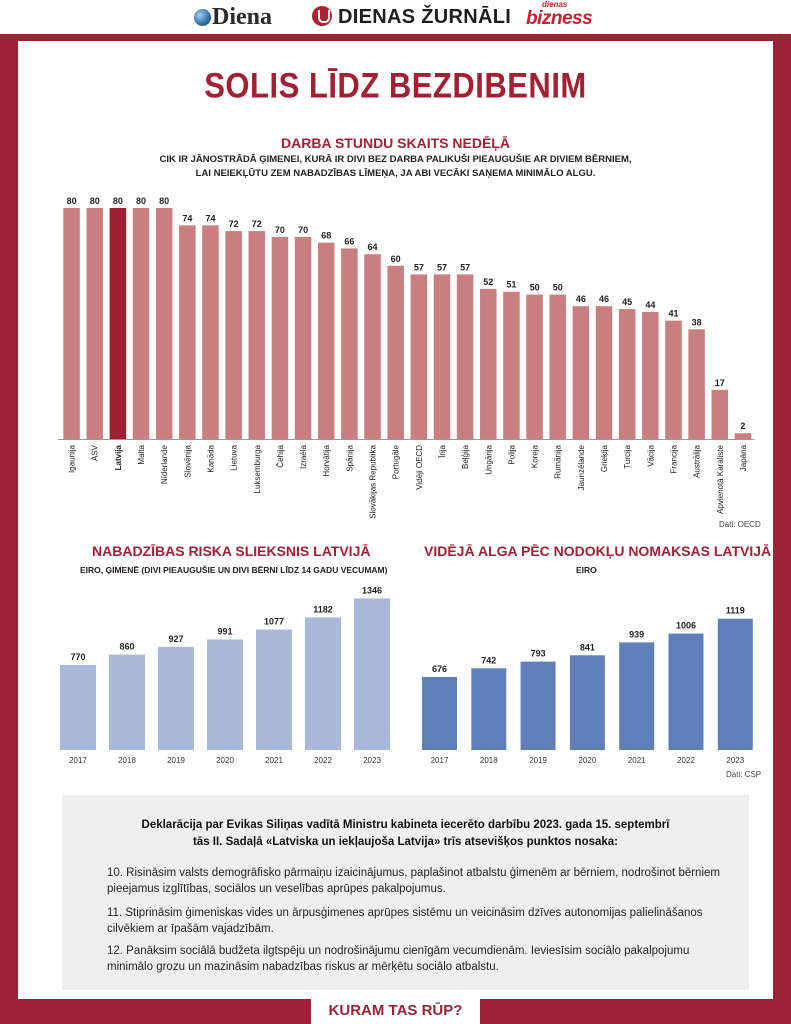  Describe the element at coordinates (511, 365) in the screenshot. I see `bar-polija` at that location.